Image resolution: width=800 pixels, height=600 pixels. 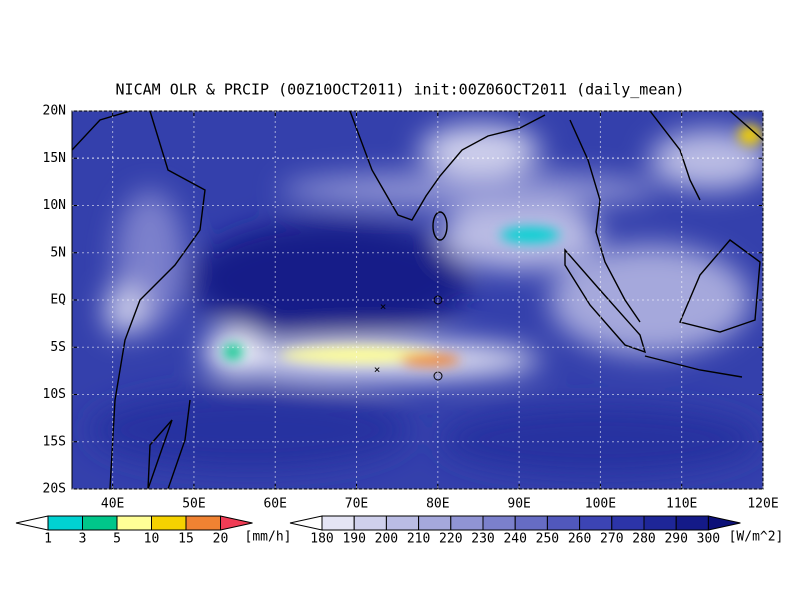 I want to click on lon-tick-label: 40E, so click(x=112, y=504).